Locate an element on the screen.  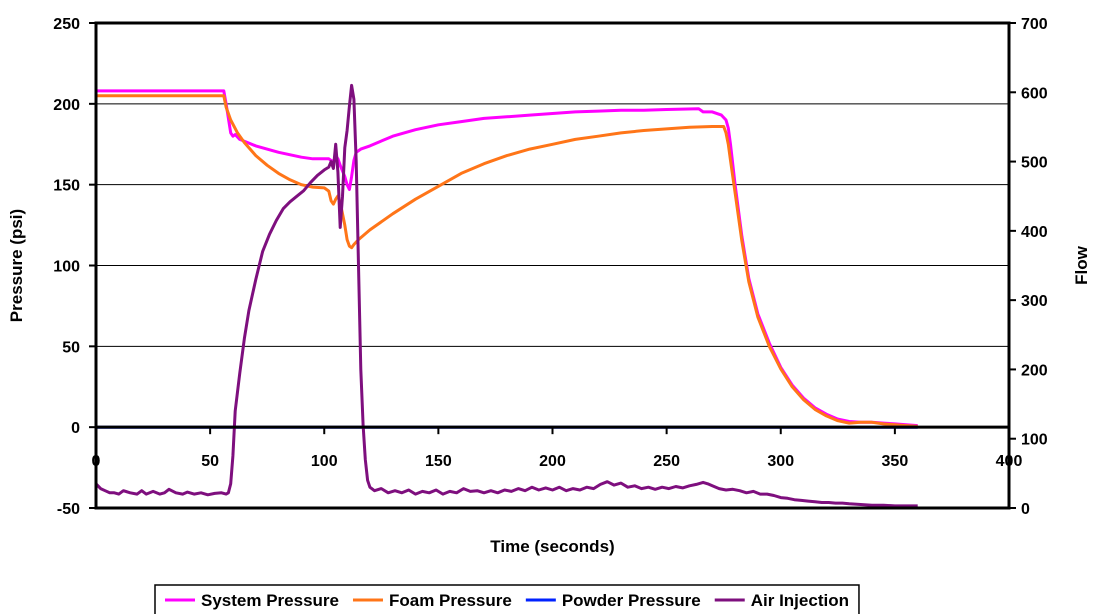
x-tick-label: 200 is located at coordinates (552, 461).